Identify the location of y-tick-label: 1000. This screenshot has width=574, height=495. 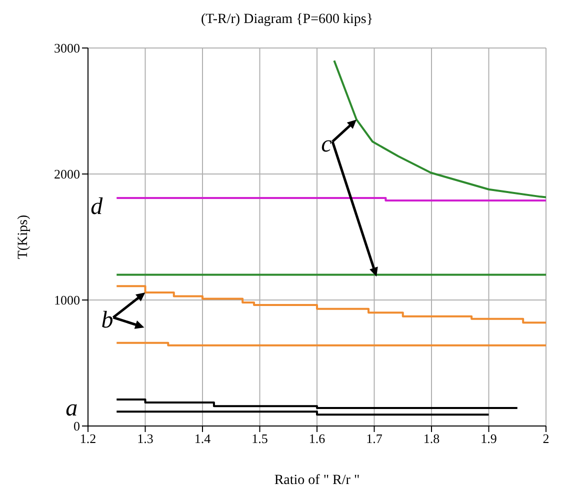
(67, 300).